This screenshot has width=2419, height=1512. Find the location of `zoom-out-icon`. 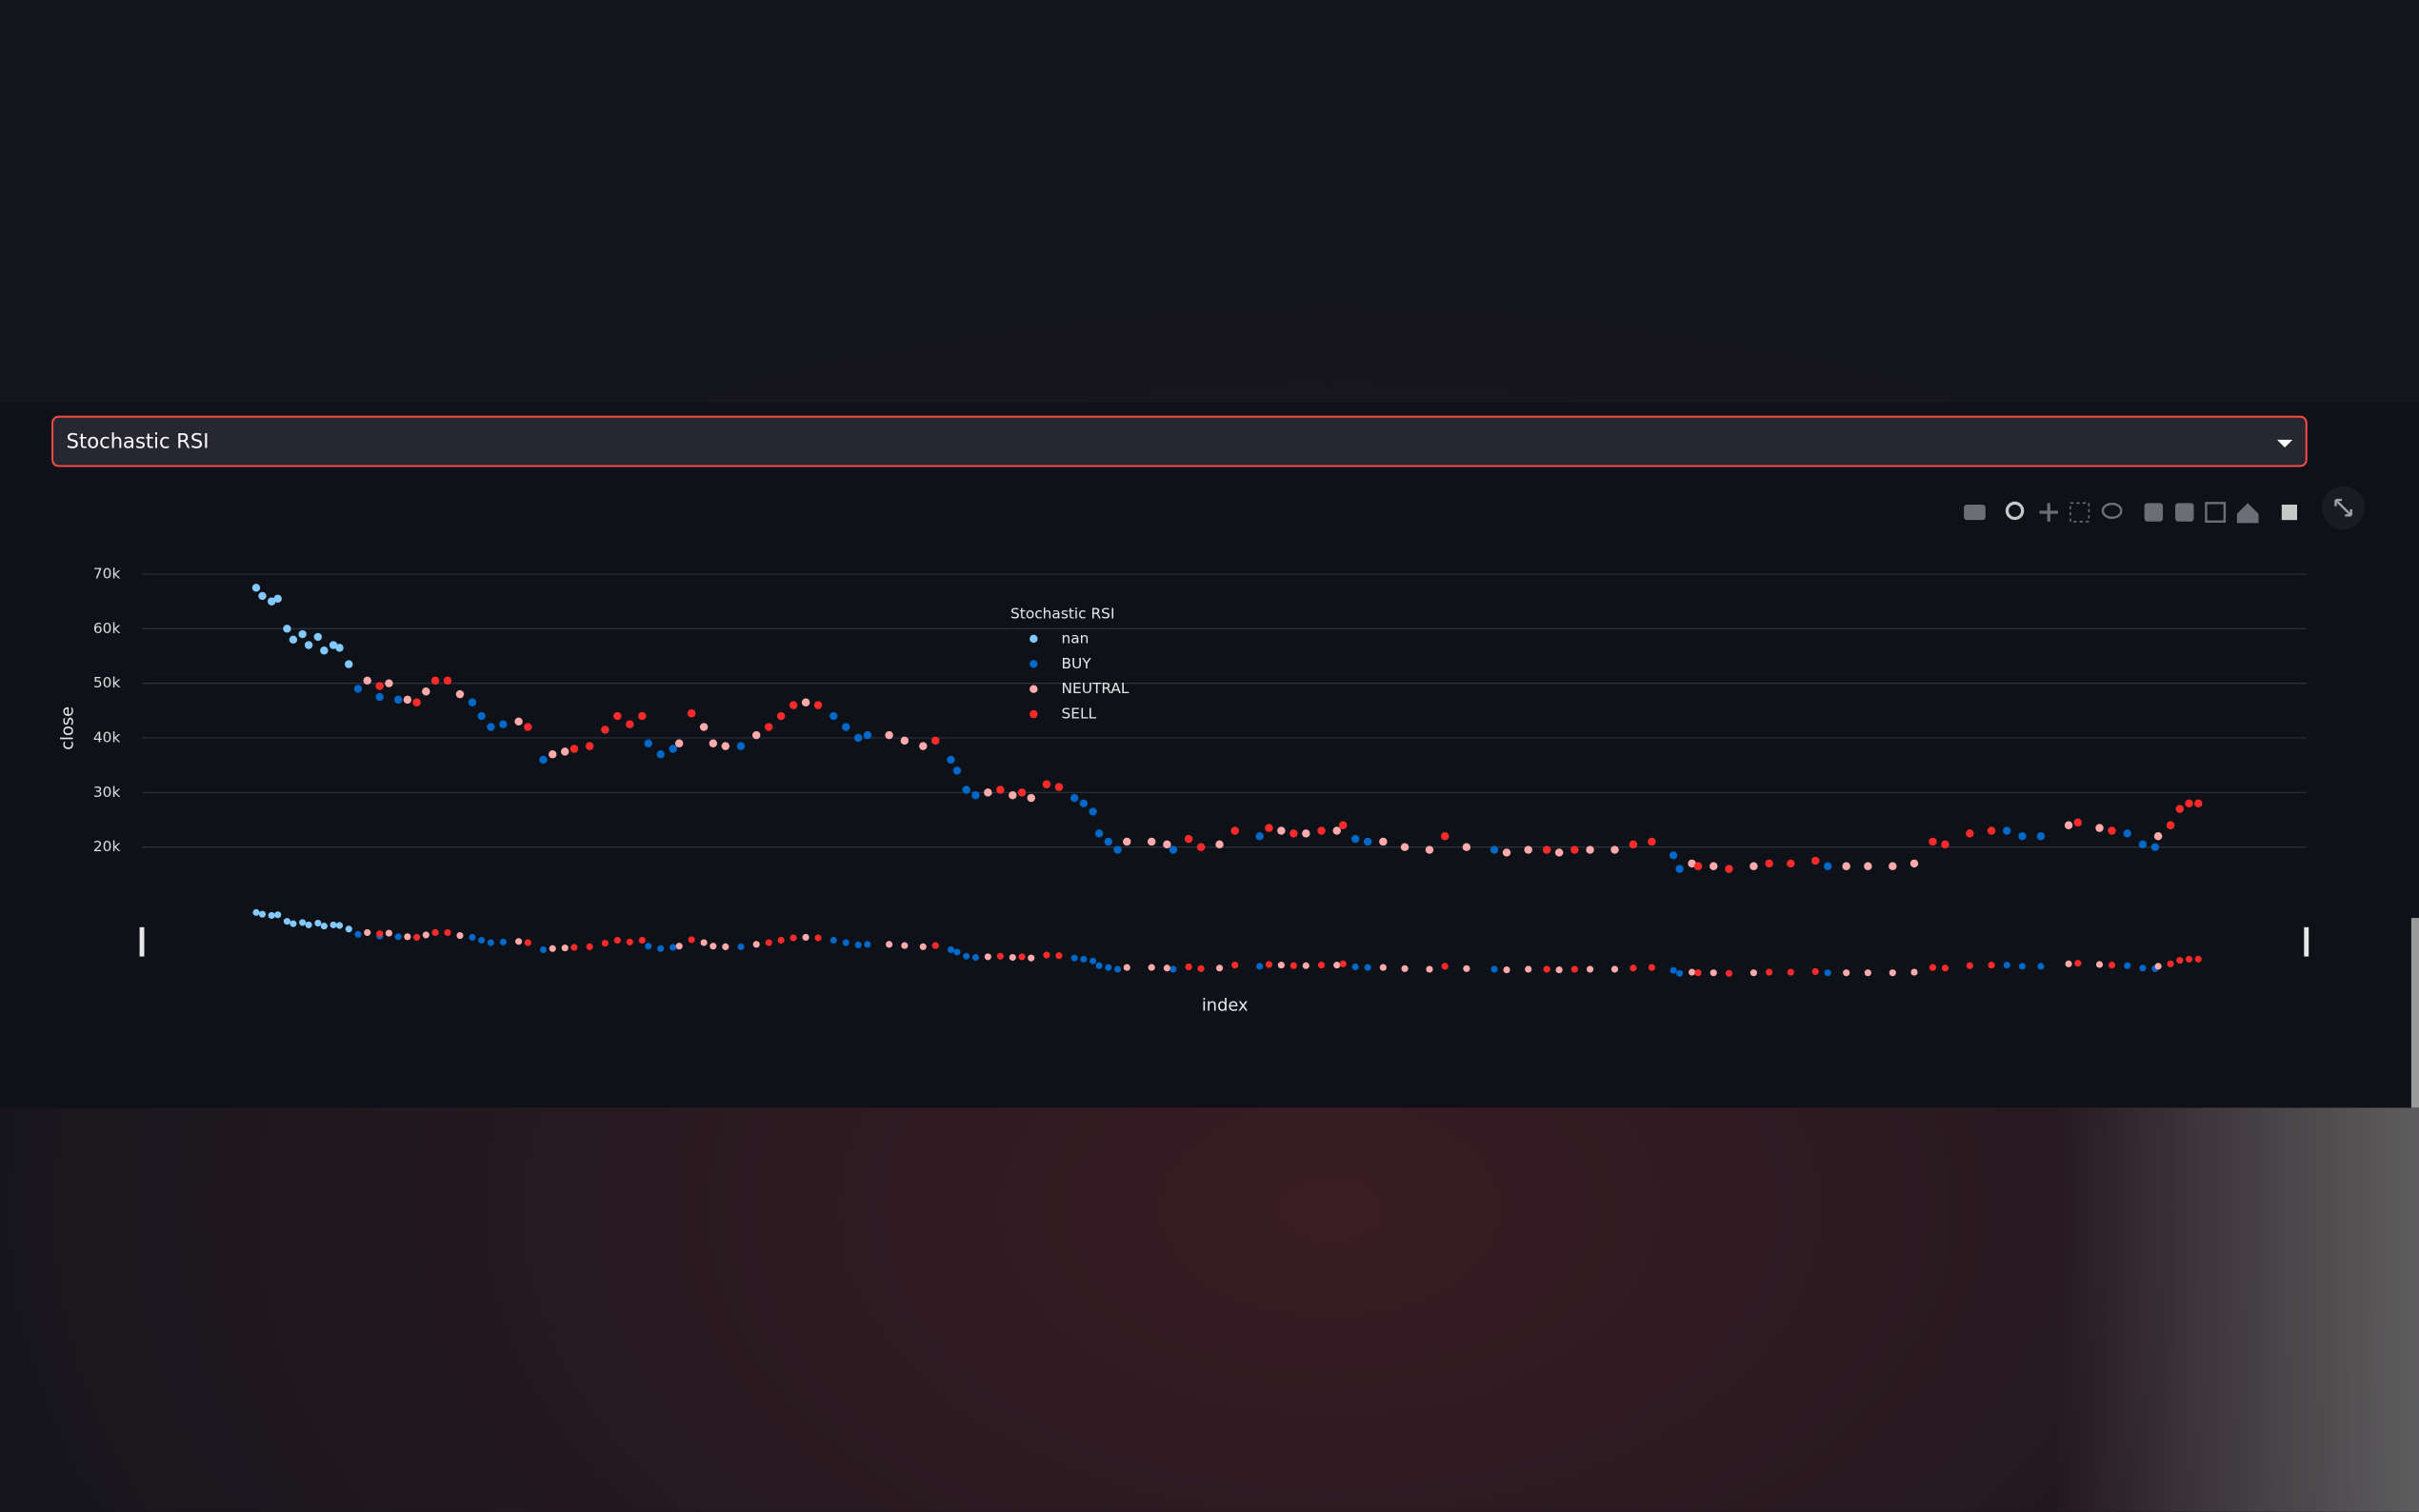

zoom-out-icon is located at coordinates (2184, 512).